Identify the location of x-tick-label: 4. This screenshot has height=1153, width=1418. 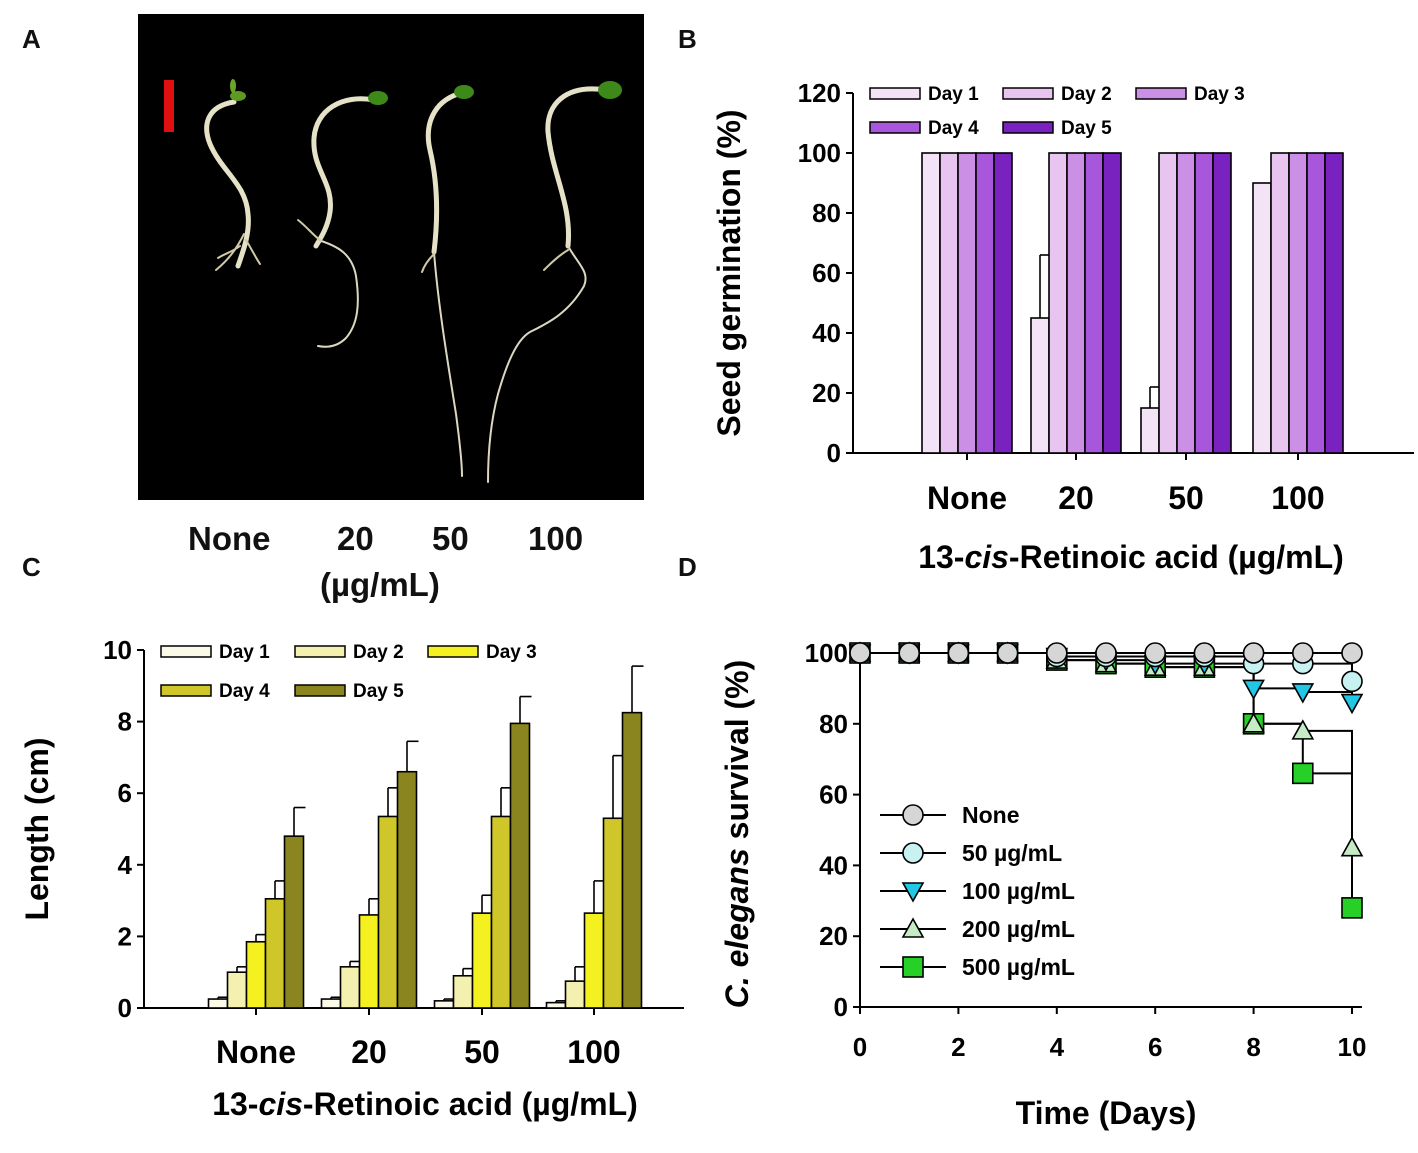
(1057, 1047).